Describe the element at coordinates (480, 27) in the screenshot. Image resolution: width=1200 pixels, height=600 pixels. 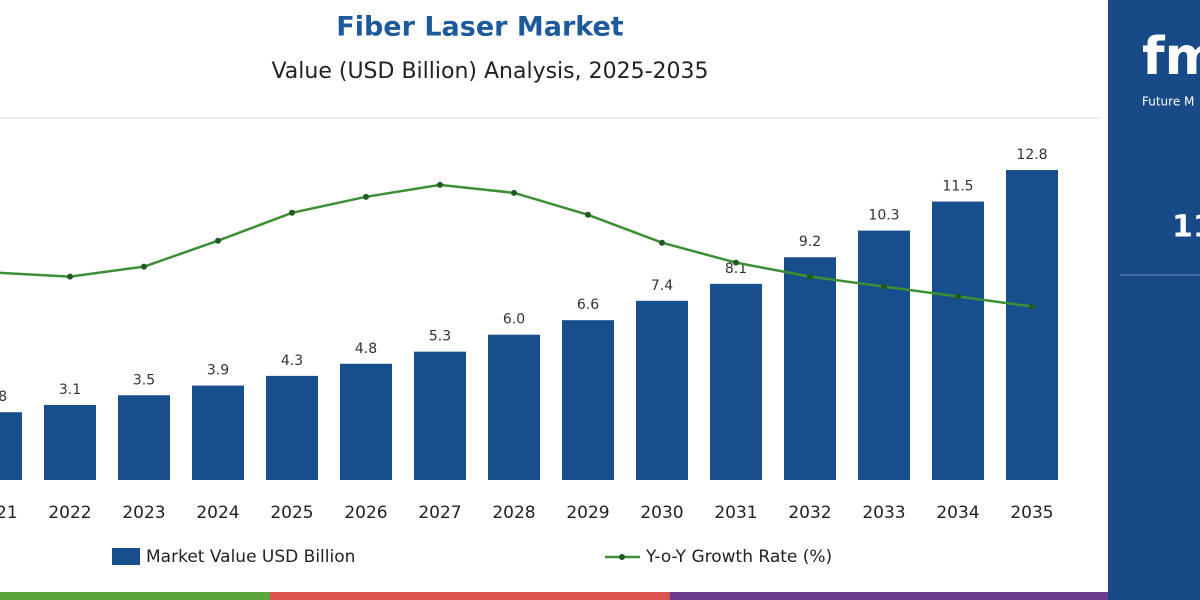
I see `chart-title: Fiber Laser Market` at that location.